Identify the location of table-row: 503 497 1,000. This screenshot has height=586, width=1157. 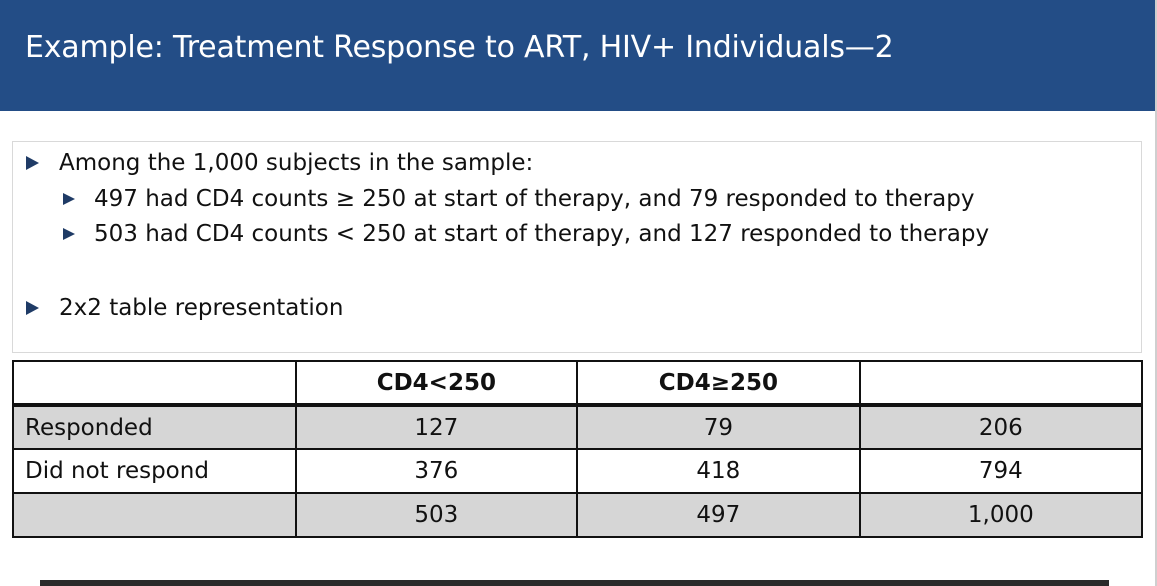
(578, 515).